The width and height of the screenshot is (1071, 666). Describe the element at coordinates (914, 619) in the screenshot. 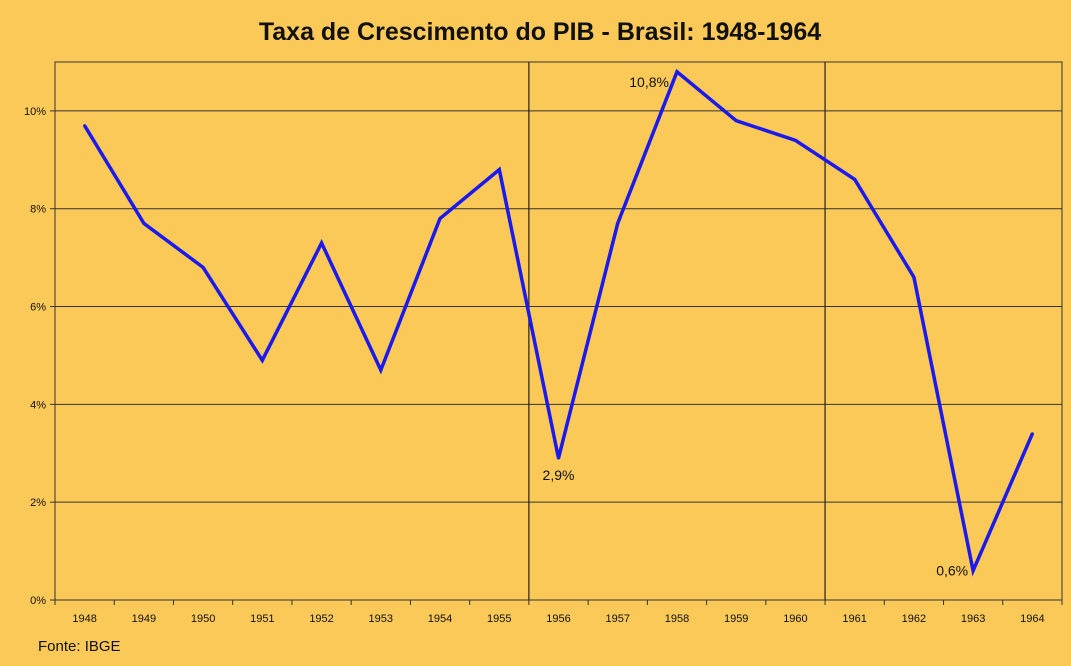

I see `x-tick-label: 1962` at that location.